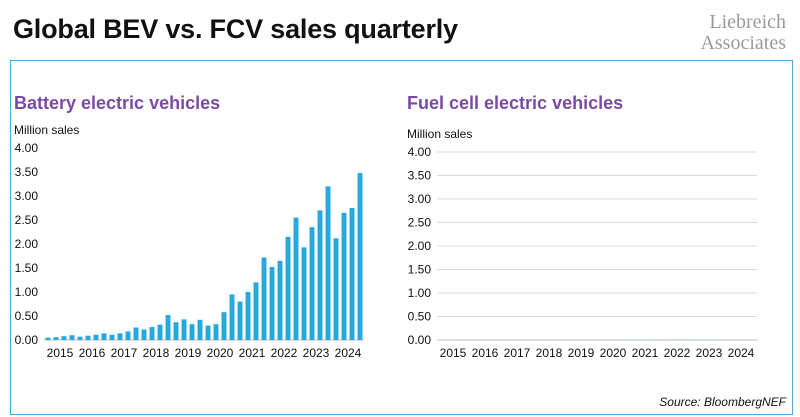  I want to click on figure-title: Global BEV vs. FCV sales quarterly, so click(235, 29).